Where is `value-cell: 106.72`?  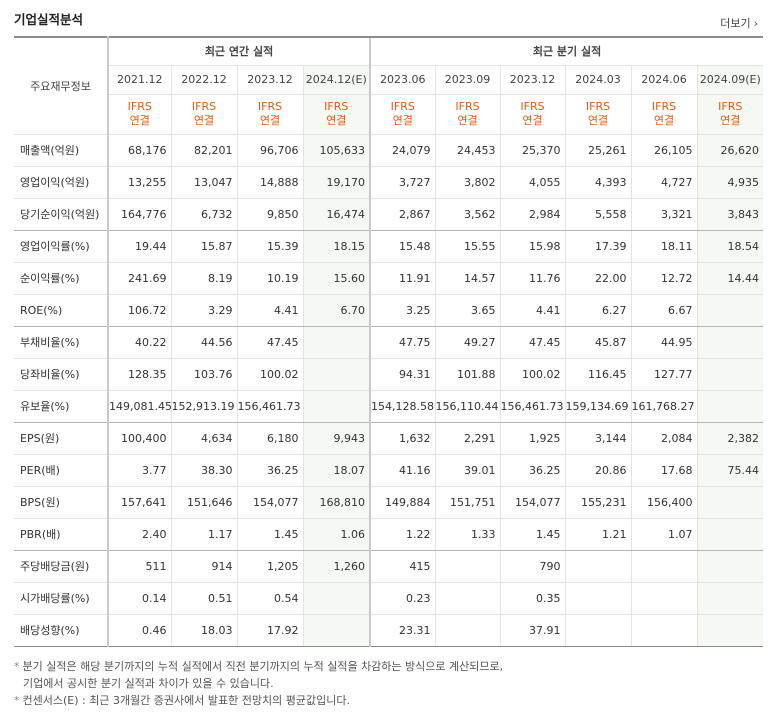 value-cell: 106.72 is located at coordinates (140, 310).